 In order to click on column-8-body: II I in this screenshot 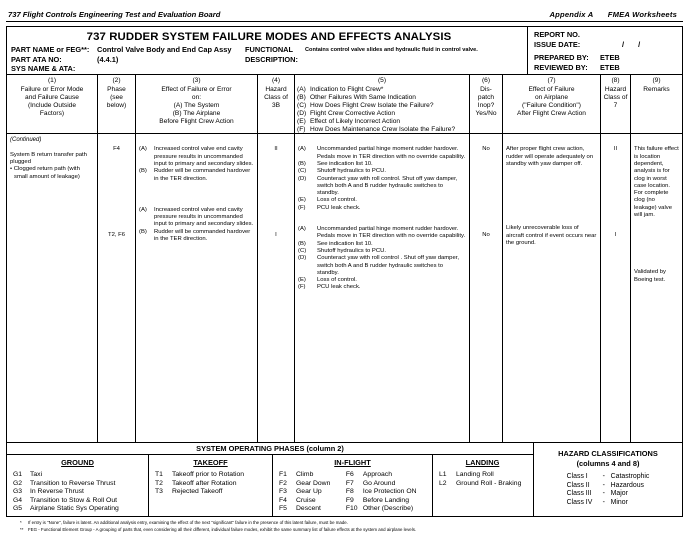, I will do `click(615, 288)`.